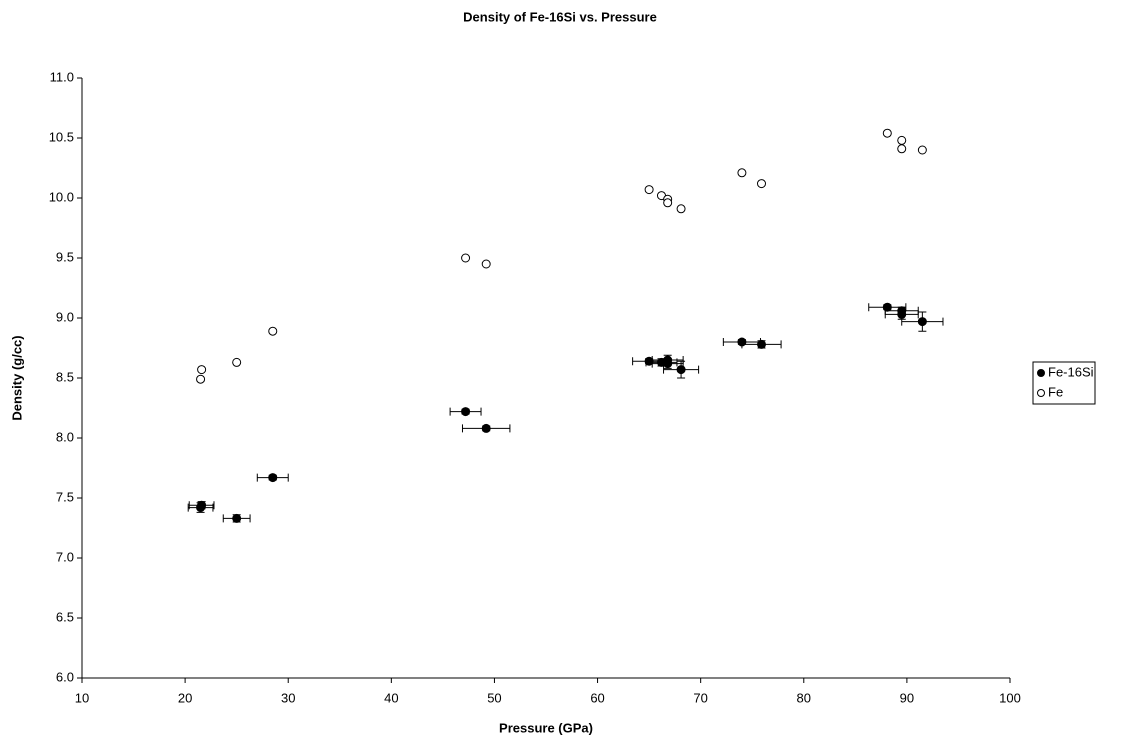 The image size is (1129, 747). I want to click on y-tick-label: 8.0, so click(65, 436).